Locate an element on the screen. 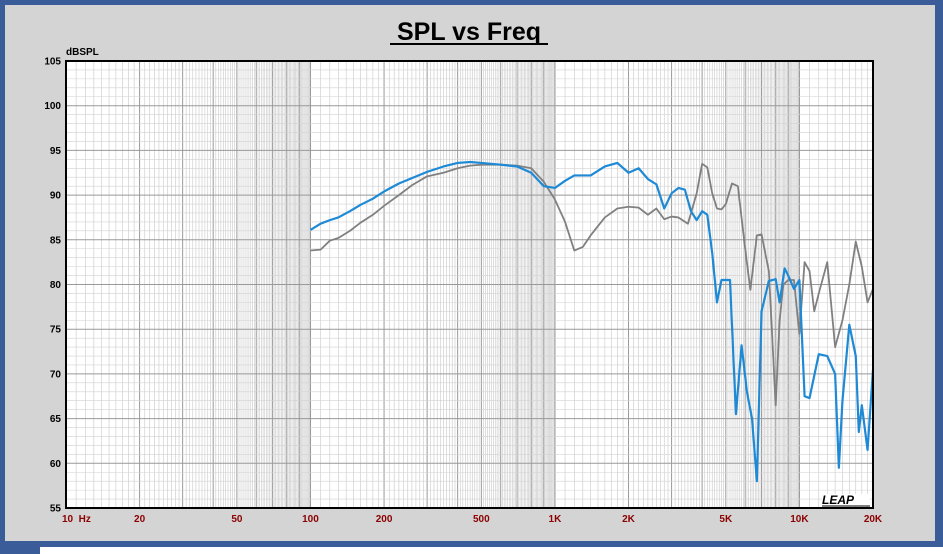  y-tick-label: 65 is located at coordinates (56, 419).